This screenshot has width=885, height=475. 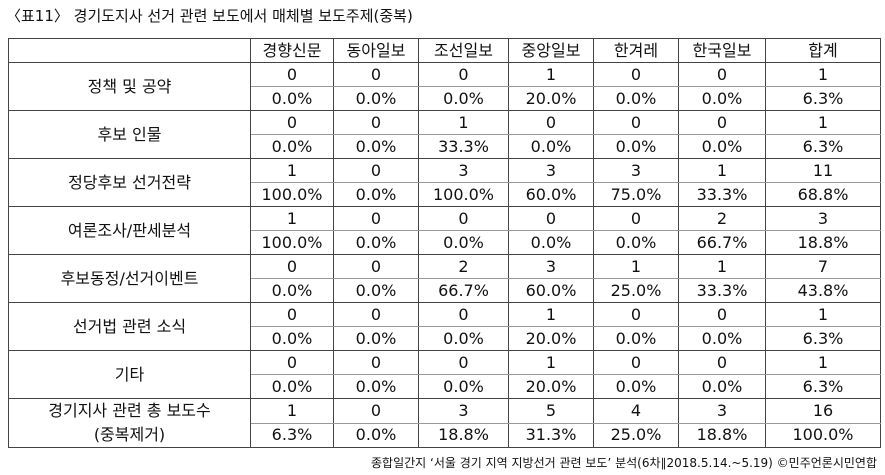 What do you see at coordinates (722, 50) in the screenshot?
I see `column-header: 한국일보` at bounding box center [722, 50].